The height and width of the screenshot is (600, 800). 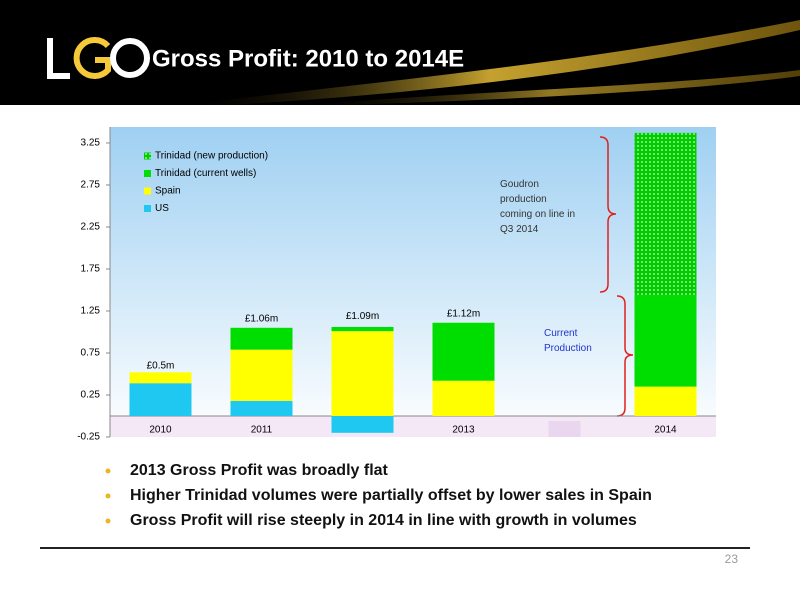 I want to click on slide-title: Gross Profit: 2010 to 2014E, so click(x=308, y=58).